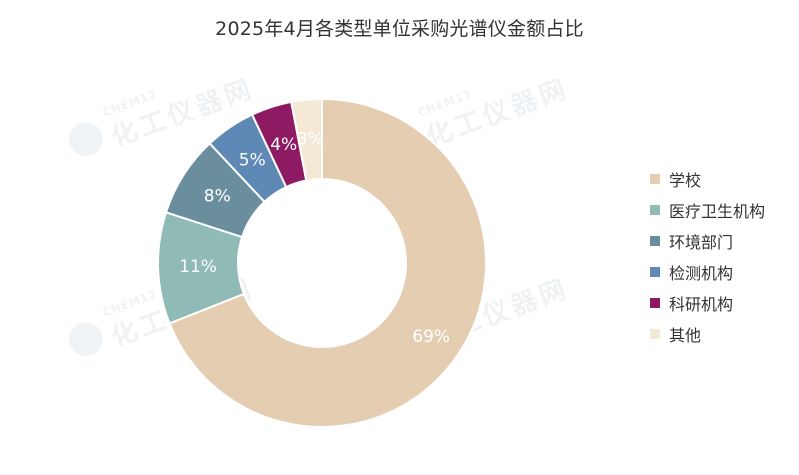 The width and height of the screenshot is (799, 475). Describe the element at coordinates (685, 180) in the screenshot. I see `legend-label: 学校` at that location.